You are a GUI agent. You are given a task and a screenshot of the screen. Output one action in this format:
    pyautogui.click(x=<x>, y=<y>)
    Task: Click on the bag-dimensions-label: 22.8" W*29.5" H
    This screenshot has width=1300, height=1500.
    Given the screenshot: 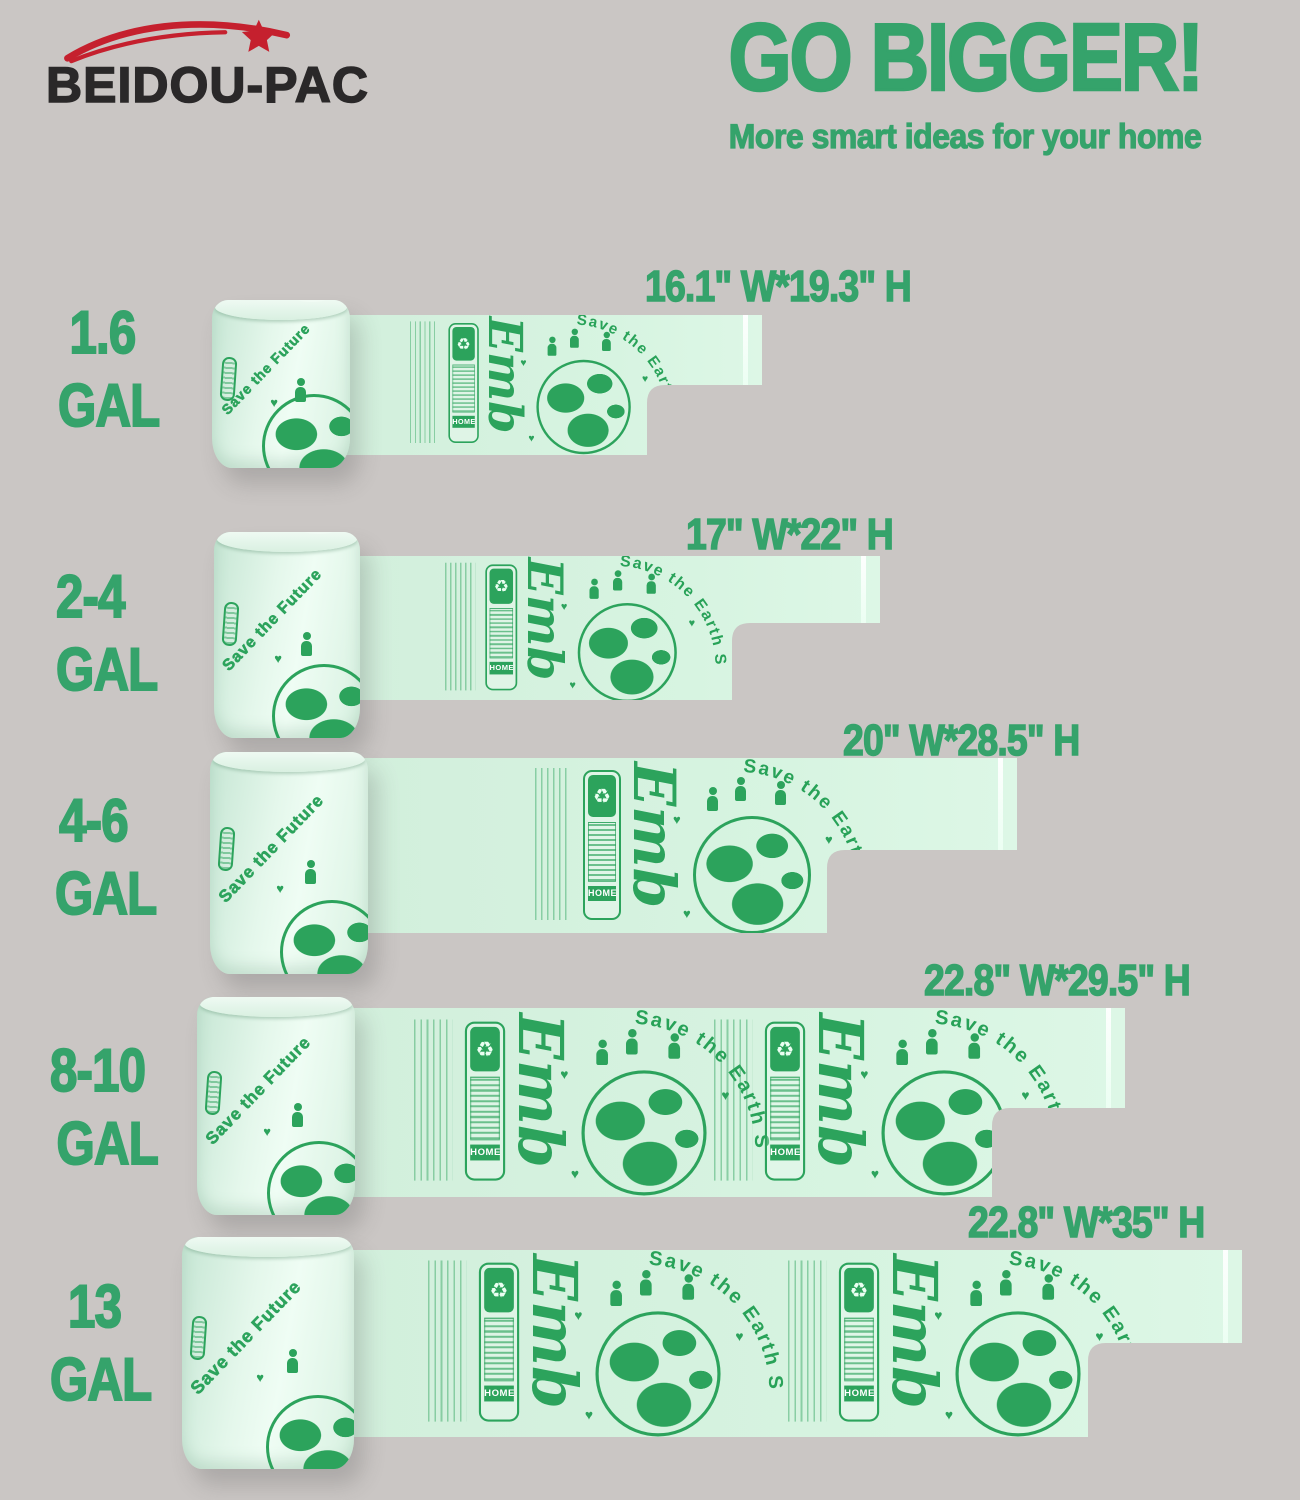 What is the action you would take?
    pyautogui.click(x=1057, y=980)
    